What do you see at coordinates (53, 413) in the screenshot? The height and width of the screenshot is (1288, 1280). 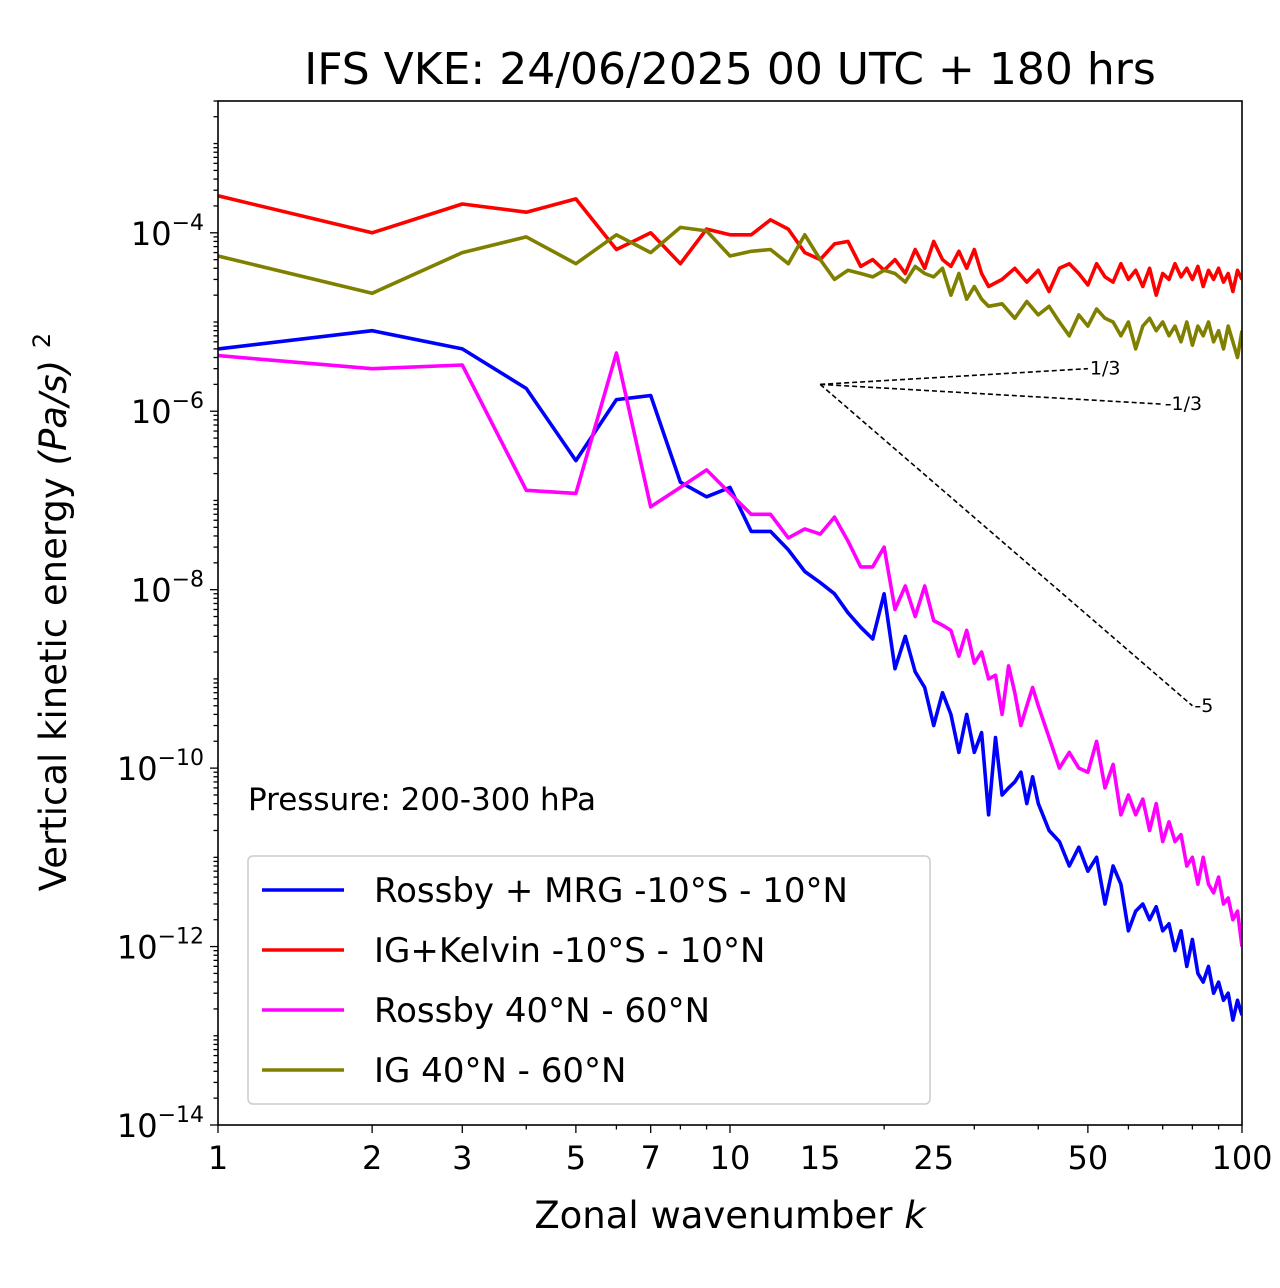 I see `y-axis-label-unit: (Pa/s)` at bounding box center [53, 413].